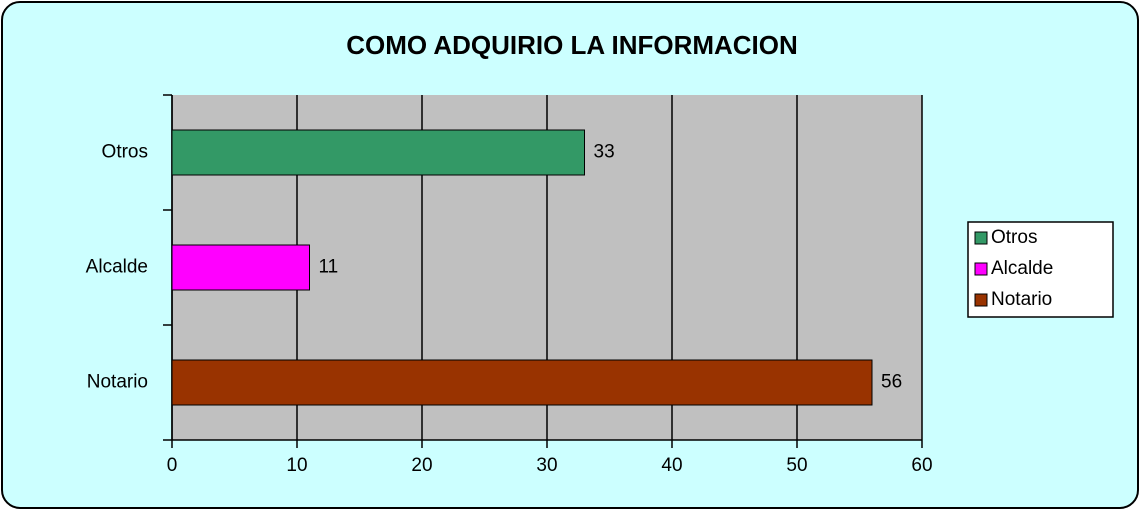 This screenshot has width=1141, height=511. What do you see at coordinates (796, 465) in the screenshot?
I see `x-tick-label: 50` at bounding box center [796, 465].